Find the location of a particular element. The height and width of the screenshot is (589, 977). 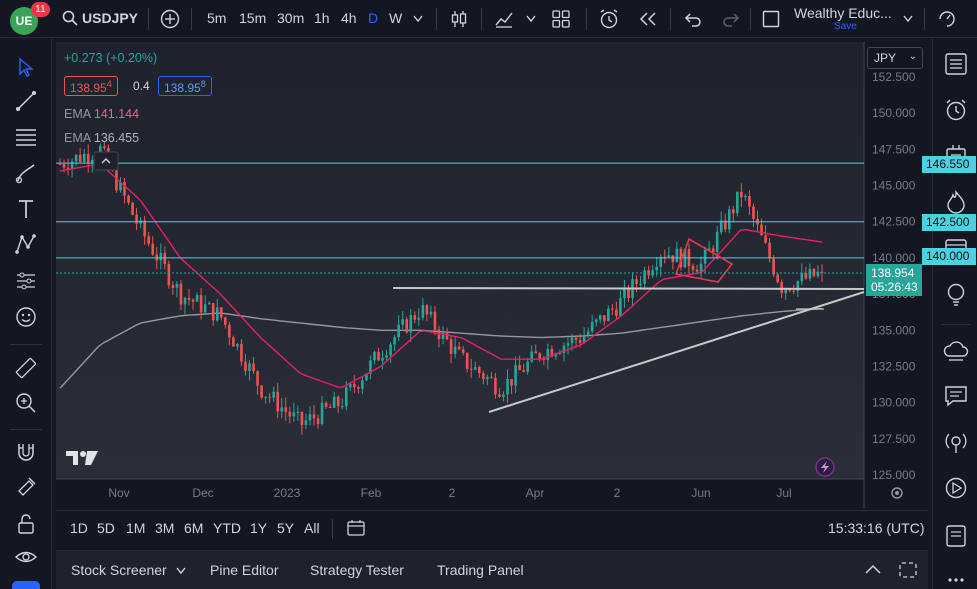

price-tick-label: 130.000 is located at coordinates (894, 403).